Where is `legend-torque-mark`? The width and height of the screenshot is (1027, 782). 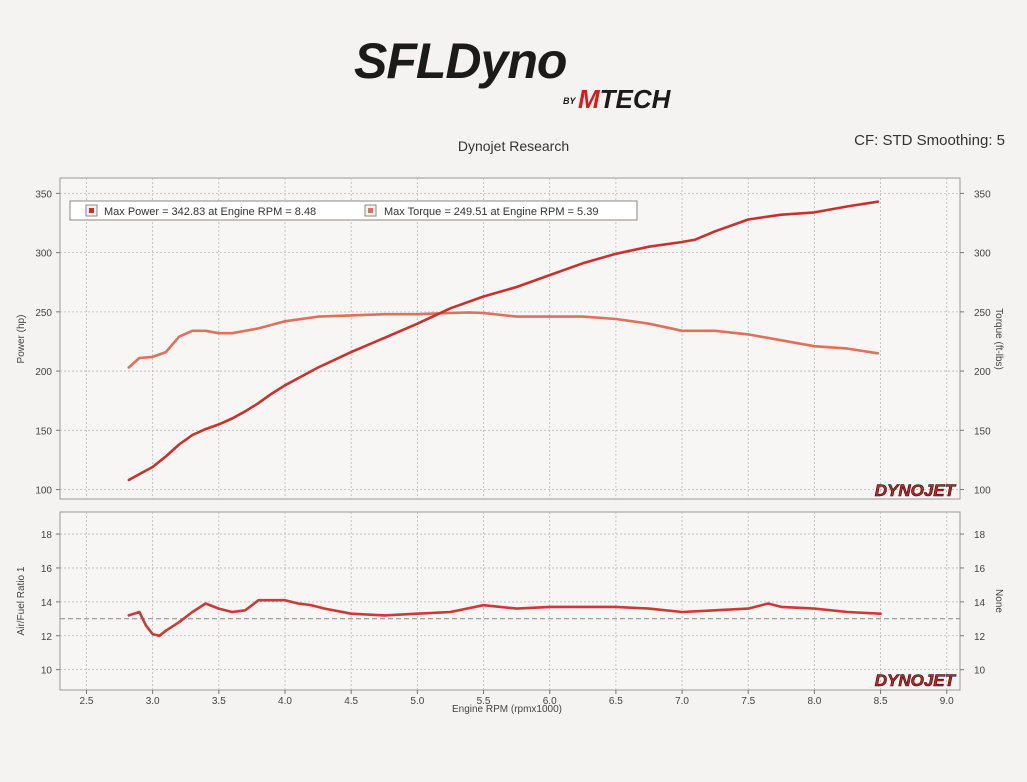
legend-torque-mark is located at coordinates (370, 210).